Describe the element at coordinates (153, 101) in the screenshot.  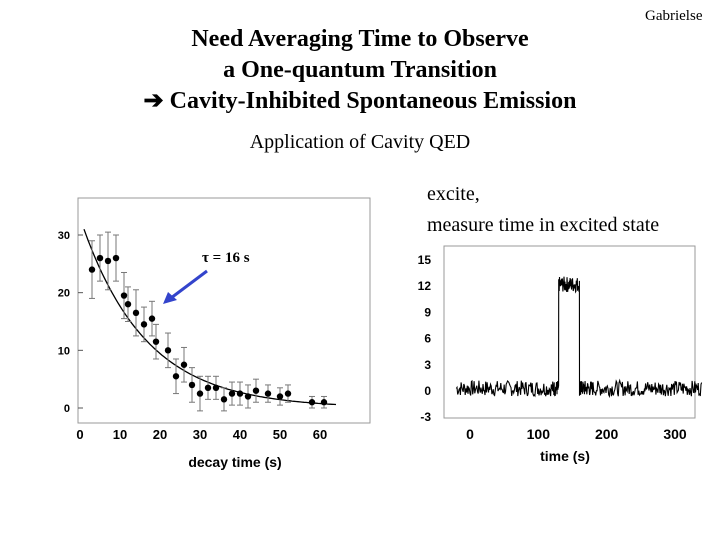
I see `arrow-icon: ➔` at that location.